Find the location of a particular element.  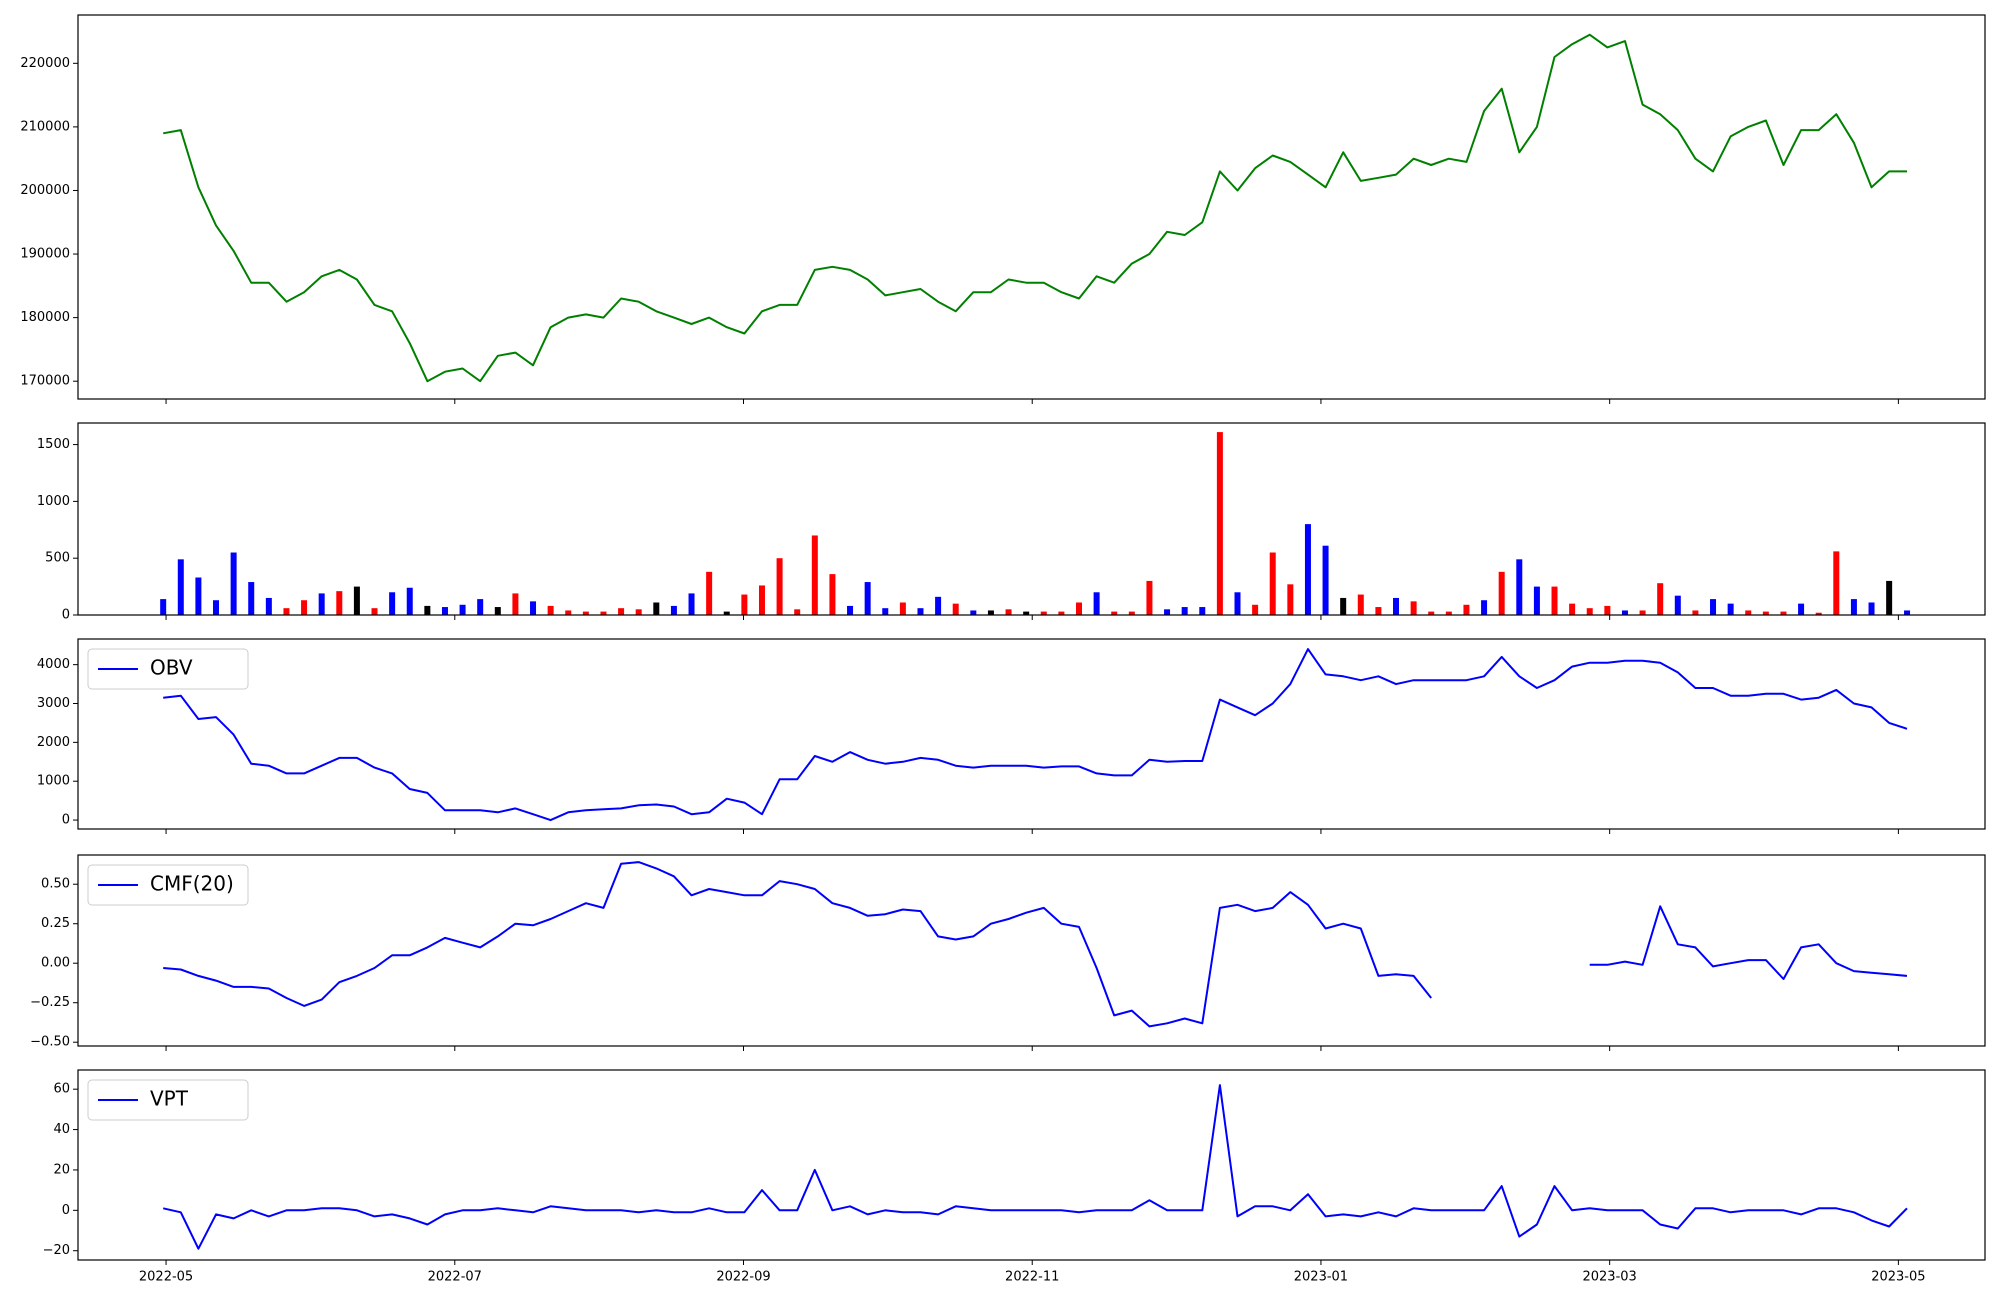

y-tick-label: 0.25 is located at coordinates (55, 923).